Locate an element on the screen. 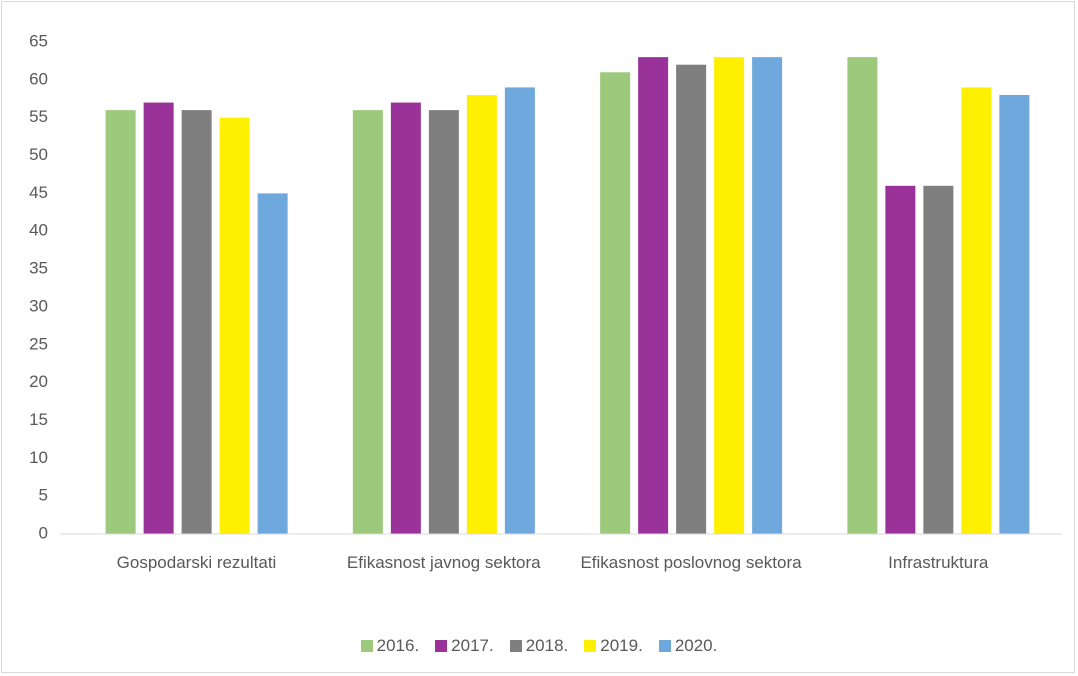 This screenshot has height=676, width=1078. legend-label: 2017. is located at coordinates (472, 645).